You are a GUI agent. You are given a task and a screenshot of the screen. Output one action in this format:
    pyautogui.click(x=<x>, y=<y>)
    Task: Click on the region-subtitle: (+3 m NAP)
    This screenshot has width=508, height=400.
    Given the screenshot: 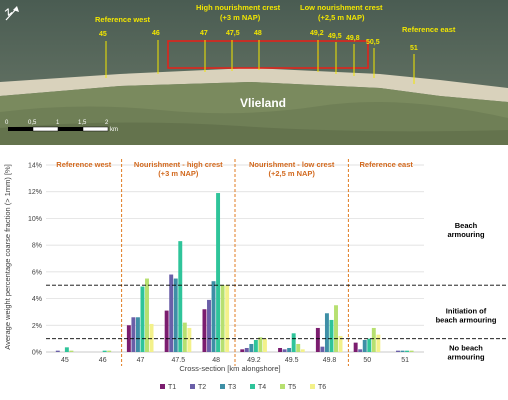 What is the action you would take?
    pyautogui.click(x=178, y=173)
    